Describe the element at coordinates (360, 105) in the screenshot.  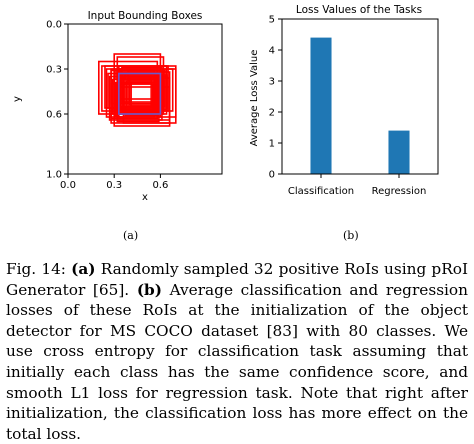
I see `loss-bars` at that location.